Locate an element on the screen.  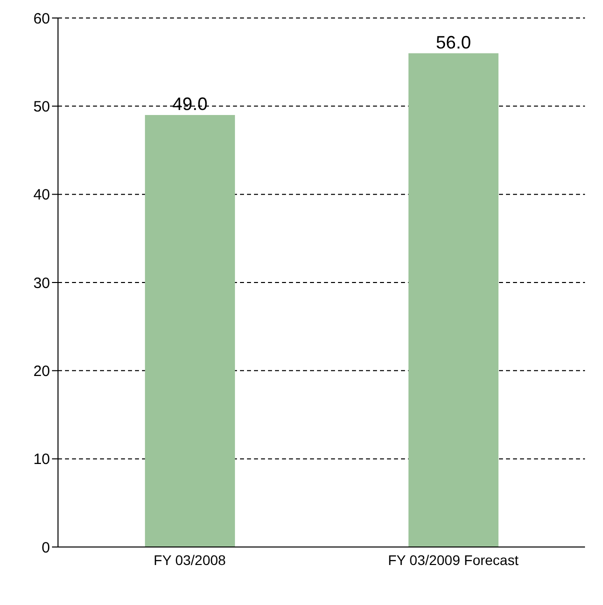
y-tick-label: 20 is located at coordinates (41, 371).